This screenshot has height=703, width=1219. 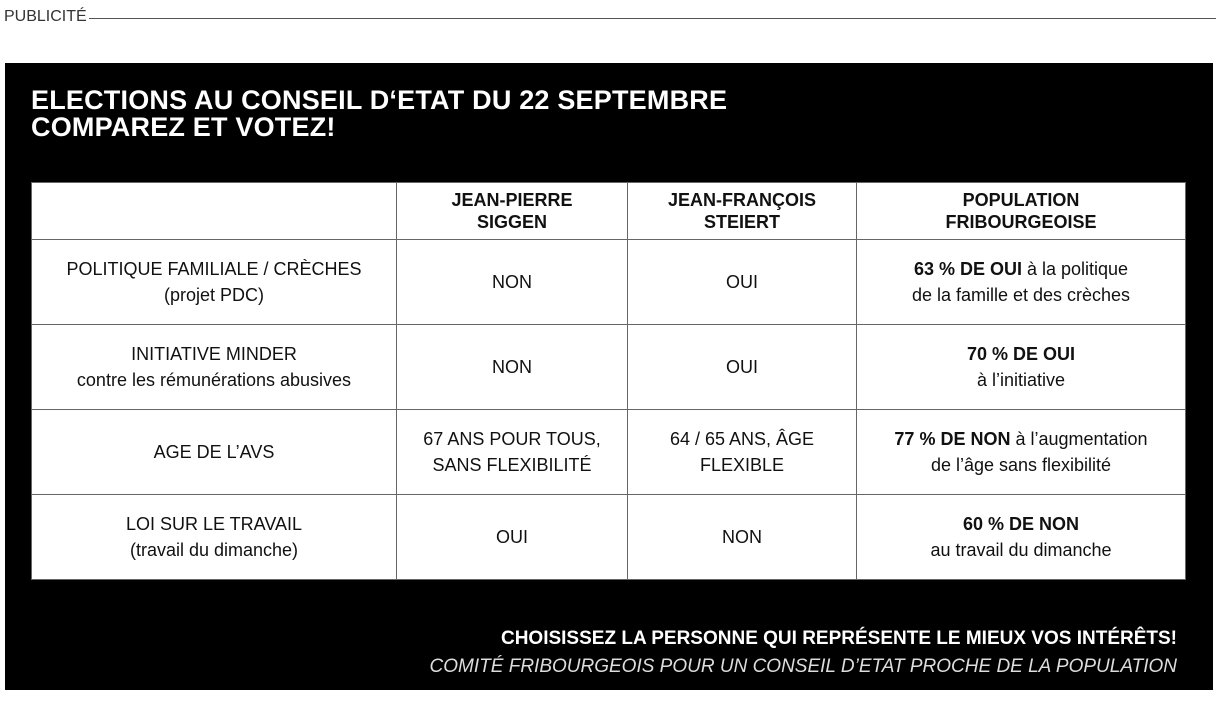 What do you see at coordinates (1021, 524) in the screenshot?
I see `population-result: 60 % DE NON` at bounding box center [1021, 524].